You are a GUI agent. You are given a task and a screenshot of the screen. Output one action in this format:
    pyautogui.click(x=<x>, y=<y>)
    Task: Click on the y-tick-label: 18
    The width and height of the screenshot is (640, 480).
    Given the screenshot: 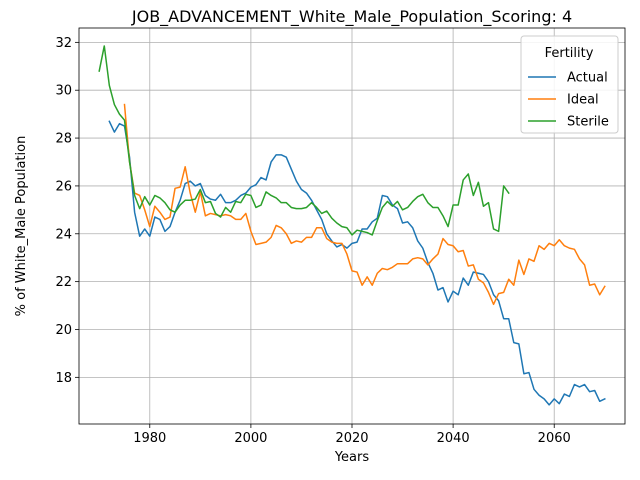 What is the action you would take?
    pyautogui.click(x=63, y=378)
    